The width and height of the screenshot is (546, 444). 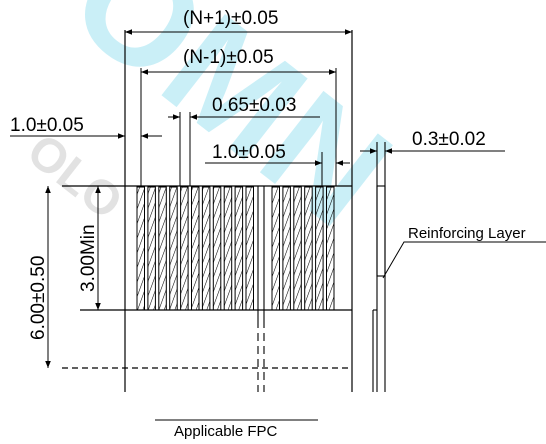 I want to click on side-view-contact, so click(x=381, y=231).